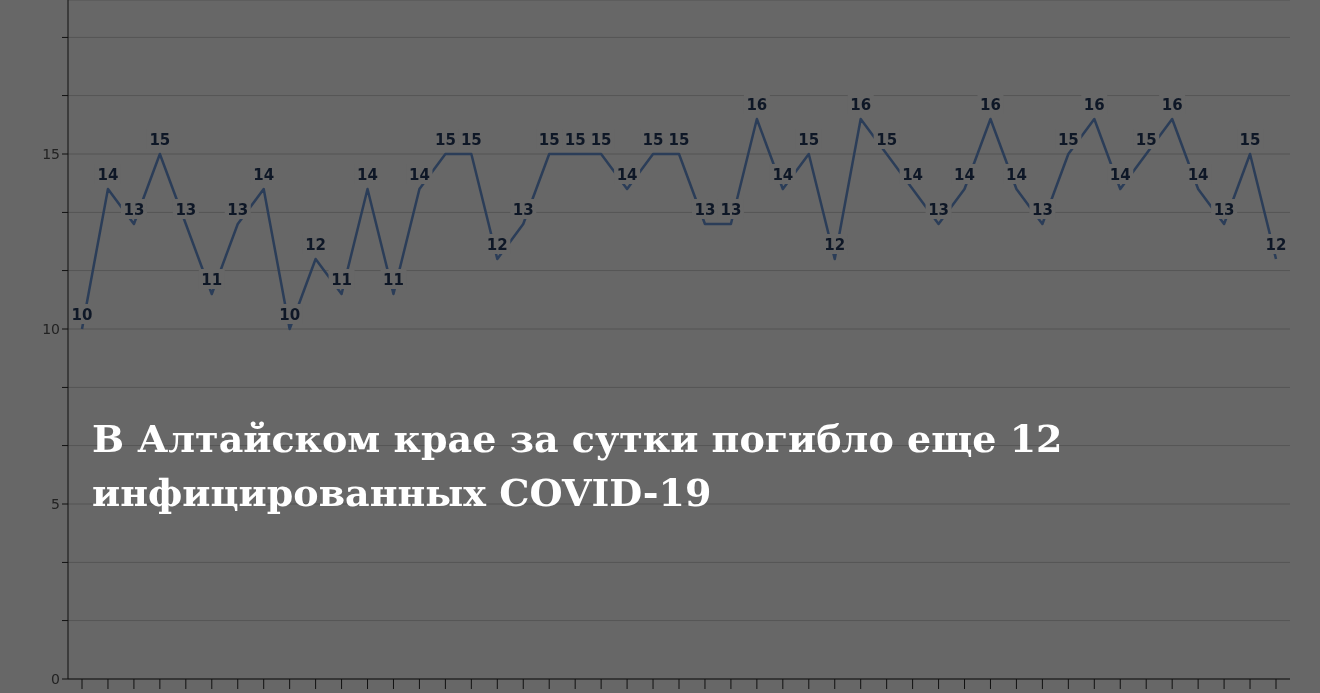 This screenshot has height=693, width=1320. Describe the element at coordinates (51, 153) in the screenshot. I see `y-tick-label: 15` at that location.